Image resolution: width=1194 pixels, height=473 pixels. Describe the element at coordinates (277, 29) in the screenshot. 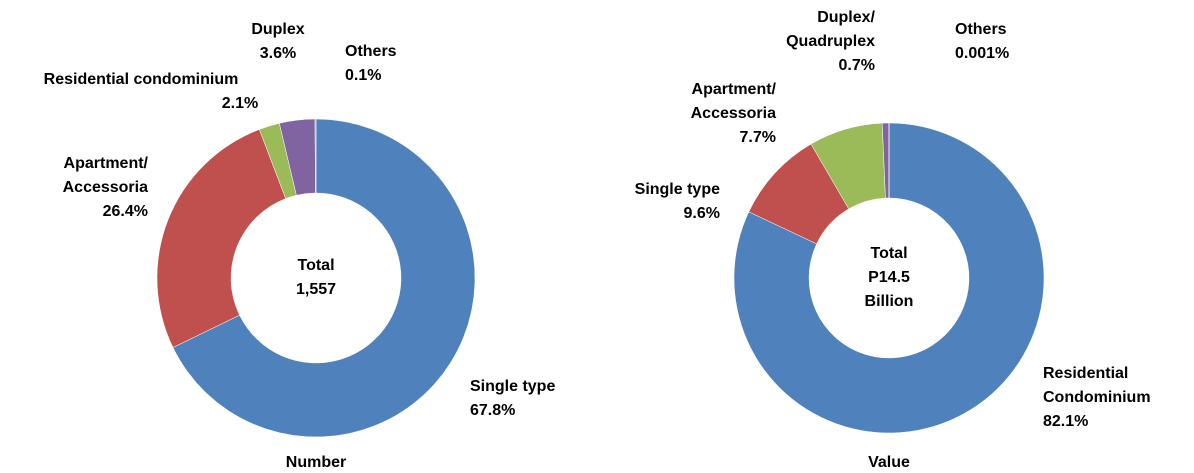

I see `slice-label: Duplex` at that location.